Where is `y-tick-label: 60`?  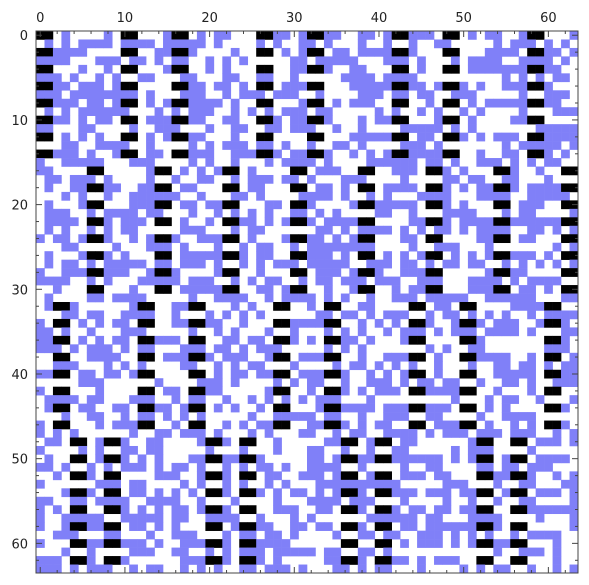 y-tick-label: 60 is located at coordinates (19, 544).